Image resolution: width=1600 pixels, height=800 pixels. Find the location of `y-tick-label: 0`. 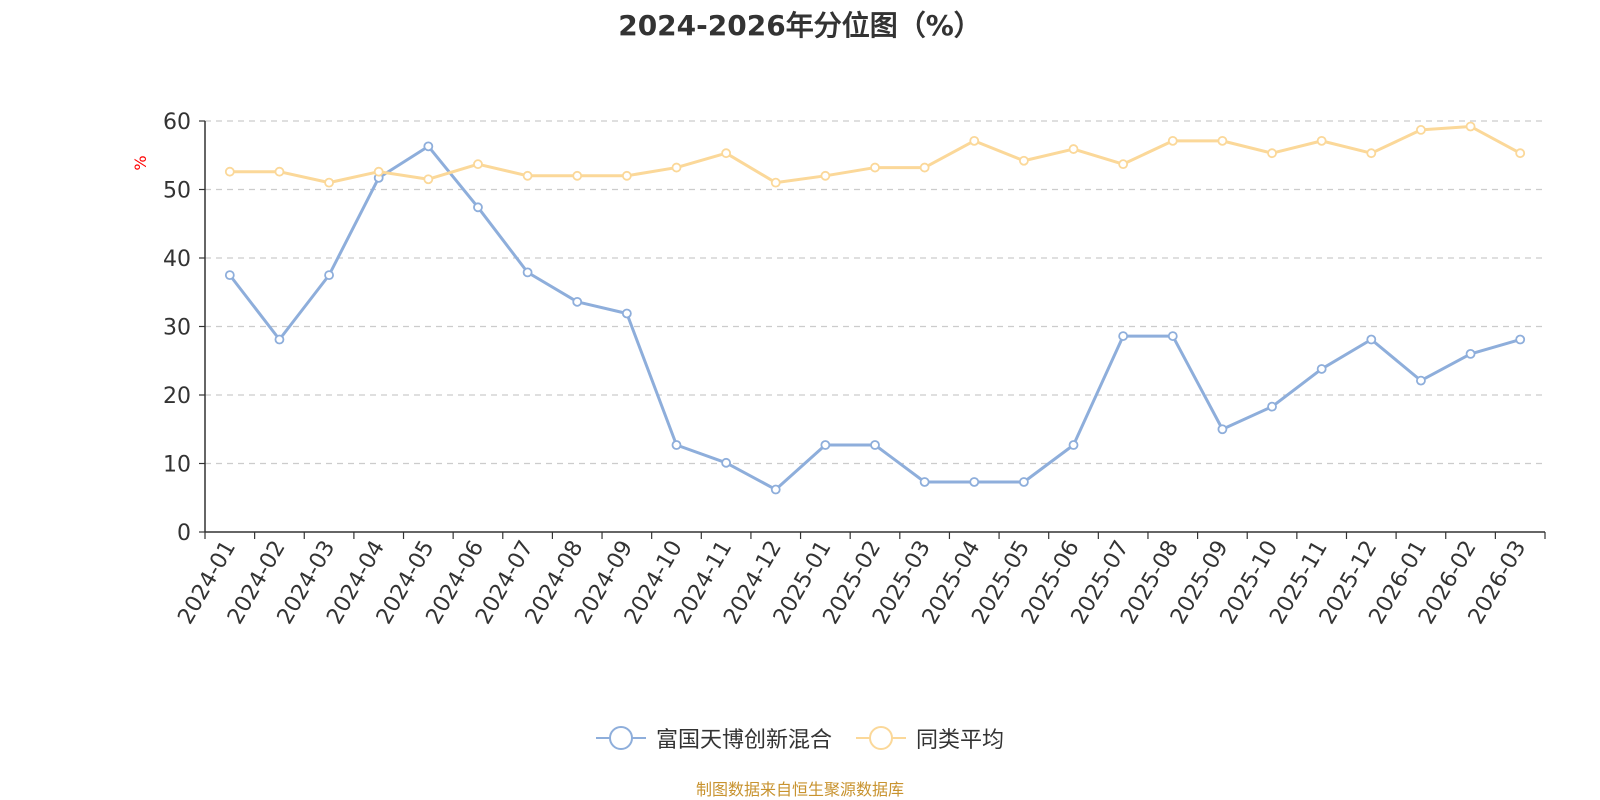

y-tick-label: 0 is located at coordinates (184, 533).